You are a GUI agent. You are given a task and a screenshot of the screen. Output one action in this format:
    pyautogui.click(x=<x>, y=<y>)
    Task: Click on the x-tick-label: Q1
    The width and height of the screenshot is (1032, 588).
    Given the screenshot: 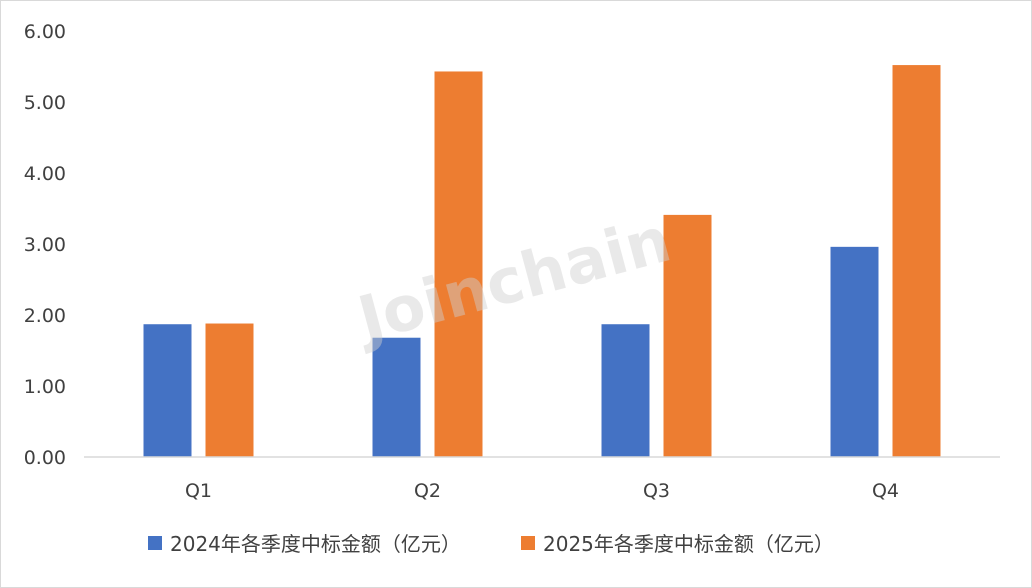 What is the action you would take?
    pyautogui.click(x=198, y=491)
    